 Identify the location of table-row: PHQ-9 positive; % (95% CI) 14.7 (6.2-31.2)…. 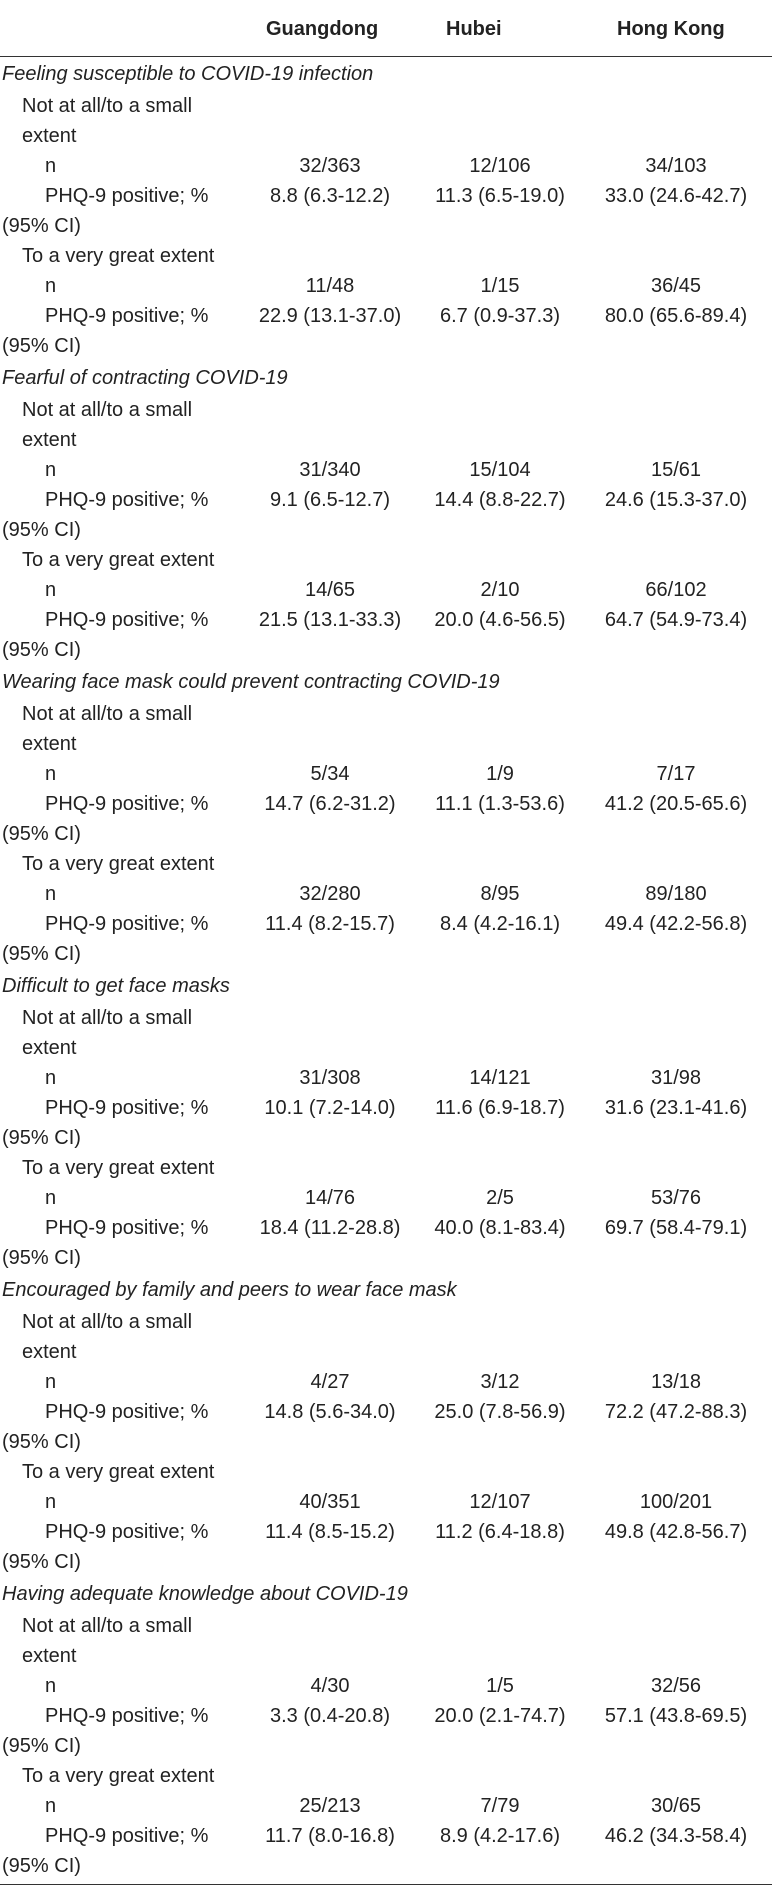
(386, 819).